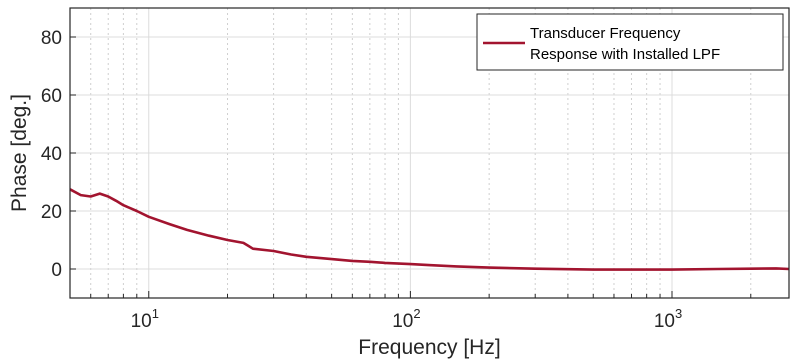 This screenshot has height=360, width=790. I want to click on legend-entry-line-2: Response with Installed LPF, so click(625, 54).